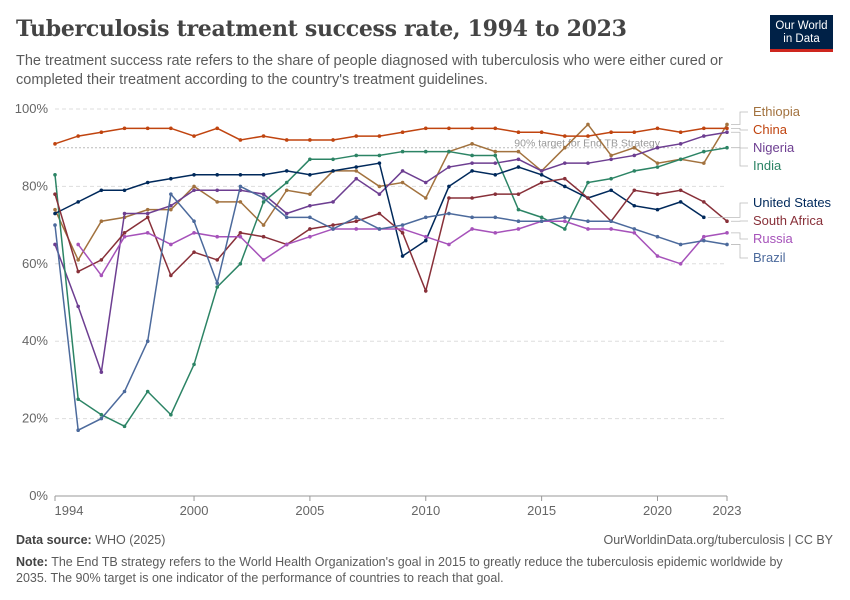  I want to click on y-tick-label: 60%, so click(35, 263).